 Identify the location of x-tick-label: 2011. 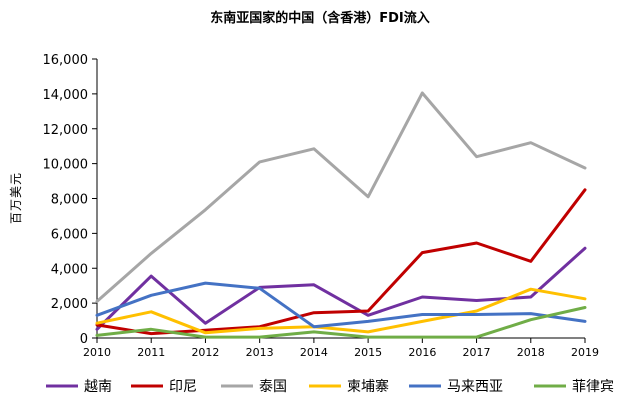
(151, 352).